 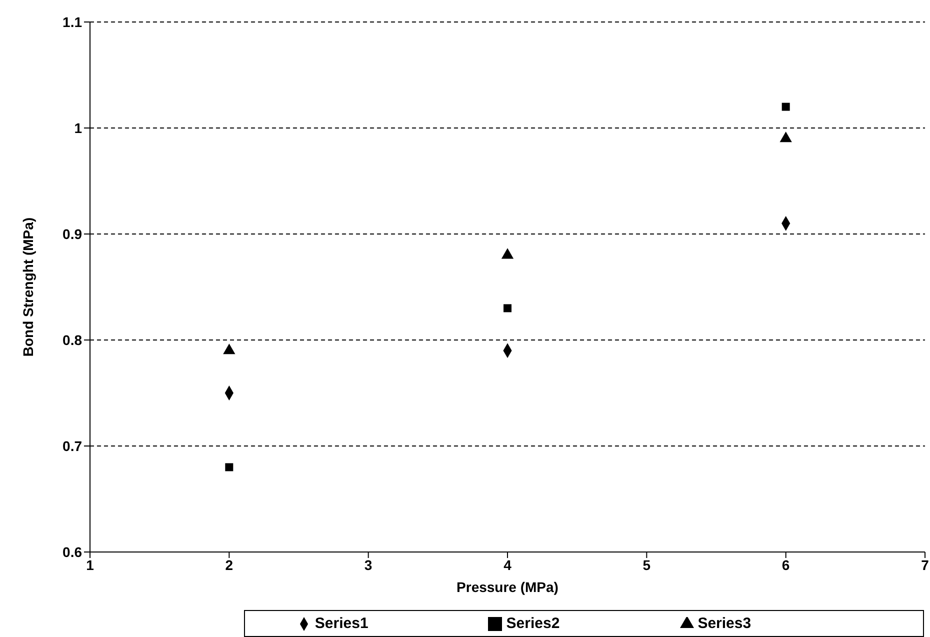 I want to click on x-tick-label: 1, so click(x=90, y=564).